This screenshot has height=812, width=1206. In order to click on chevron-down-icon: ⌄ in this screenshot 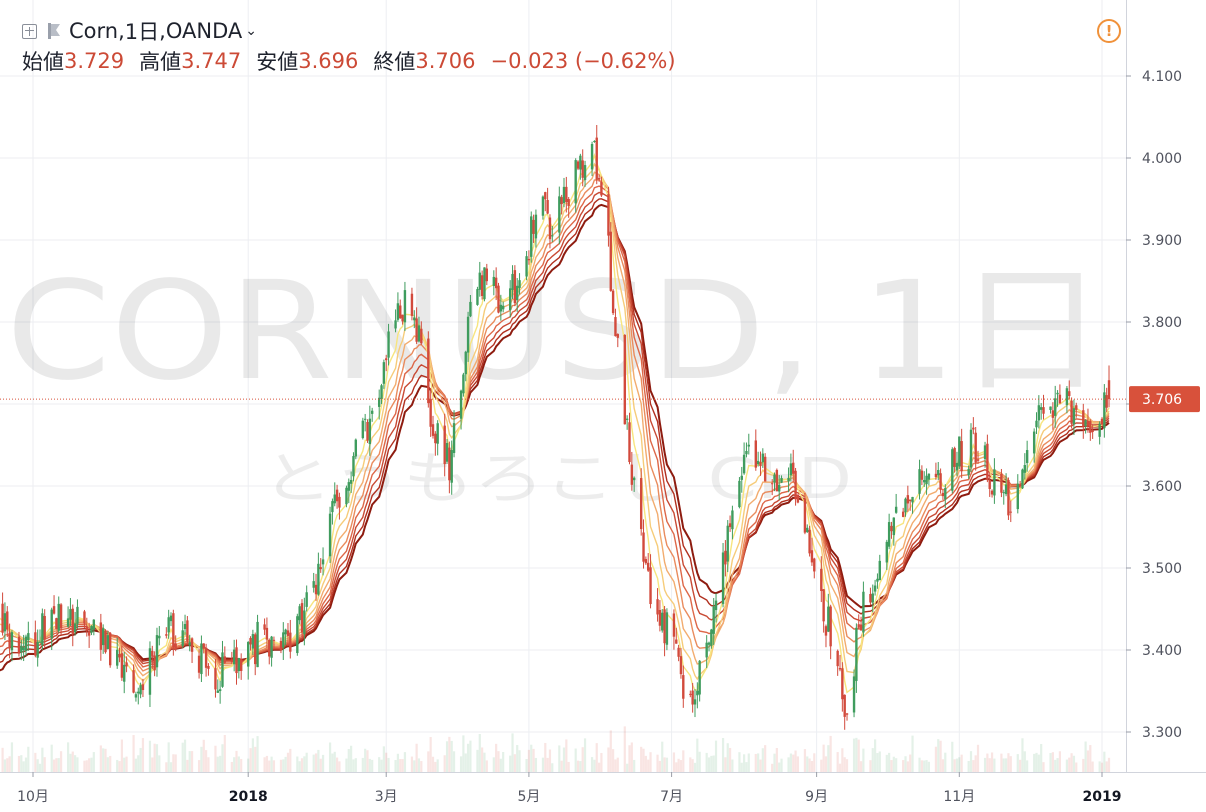, I will do `click(251, 31)`.